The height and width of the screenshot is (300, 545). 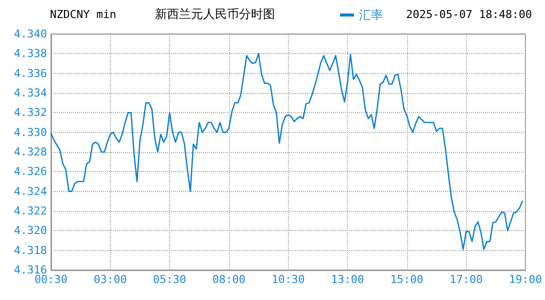 I want to click on x-tick-label: 05:30, so click(x=169, y=279).